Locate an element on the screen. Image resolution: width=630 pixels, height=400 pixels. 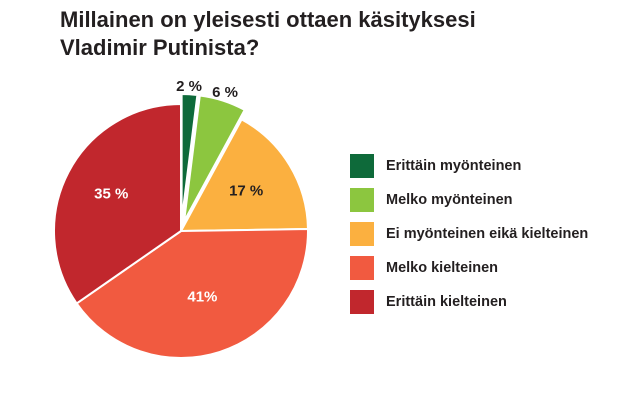
legend-item-4: Melko kielteinen is located at coordinates (485, 268).